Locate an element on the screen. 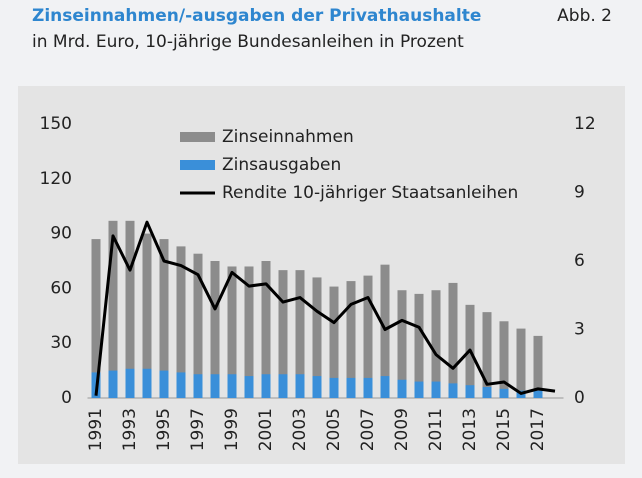  legend-label: Zinseinnahmen is located at coordinates (288, 137).